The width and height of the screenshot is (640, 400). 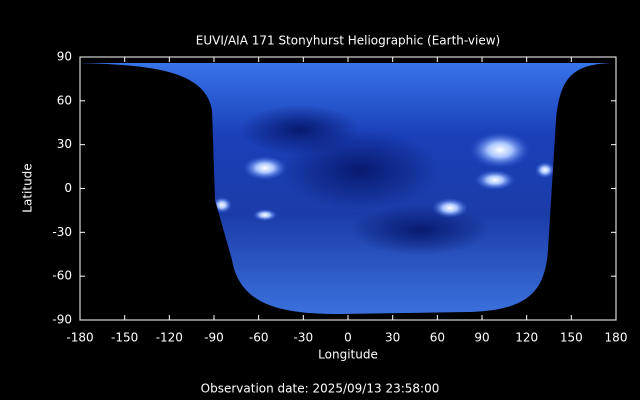 What do you see at coordinates (62, 320) in the screenshot?
I see `y-tick-label: -90` at bounding box center [62, 320].